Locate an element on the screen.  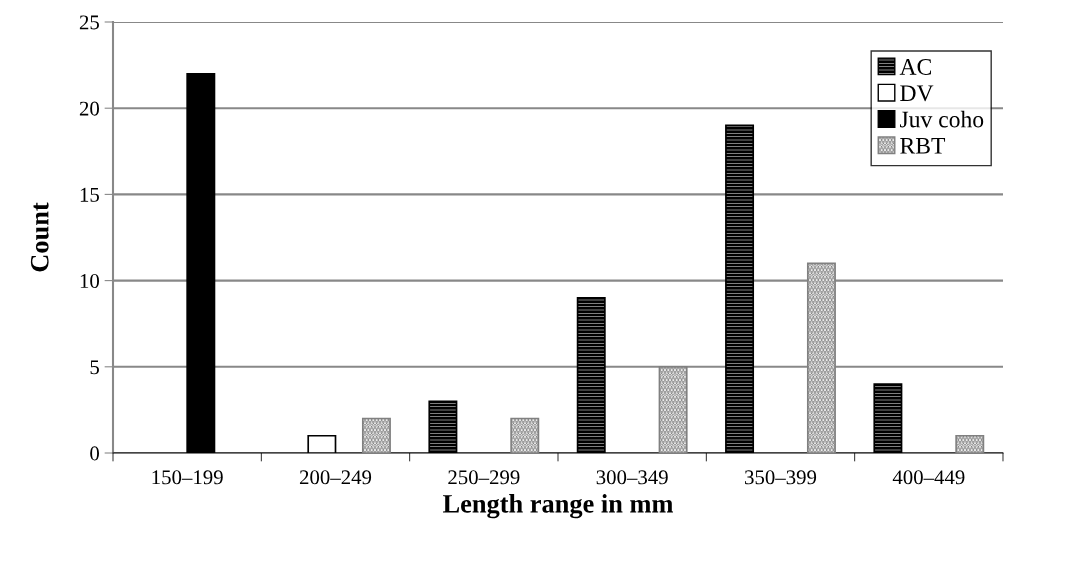
x-tick-label: 300–349 is located at coordinates (632, 477).